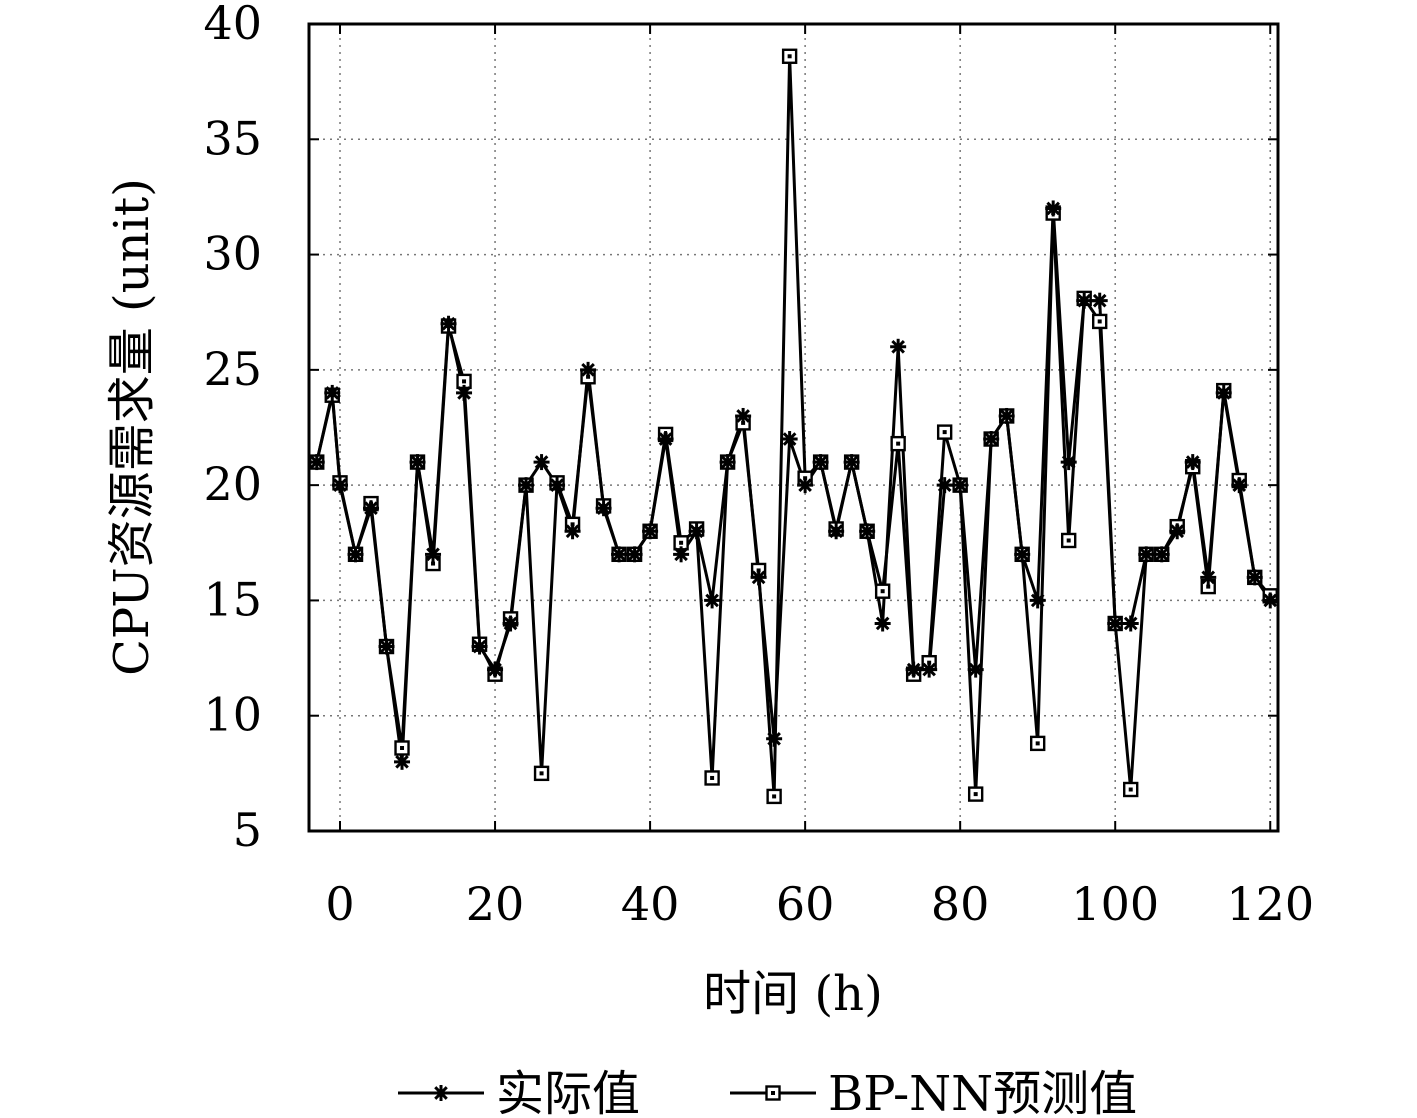  What do you see at coordinates (232, 138) in the screenshot?
I see `y-tick-label: 35` at bounding box center [232, 138].